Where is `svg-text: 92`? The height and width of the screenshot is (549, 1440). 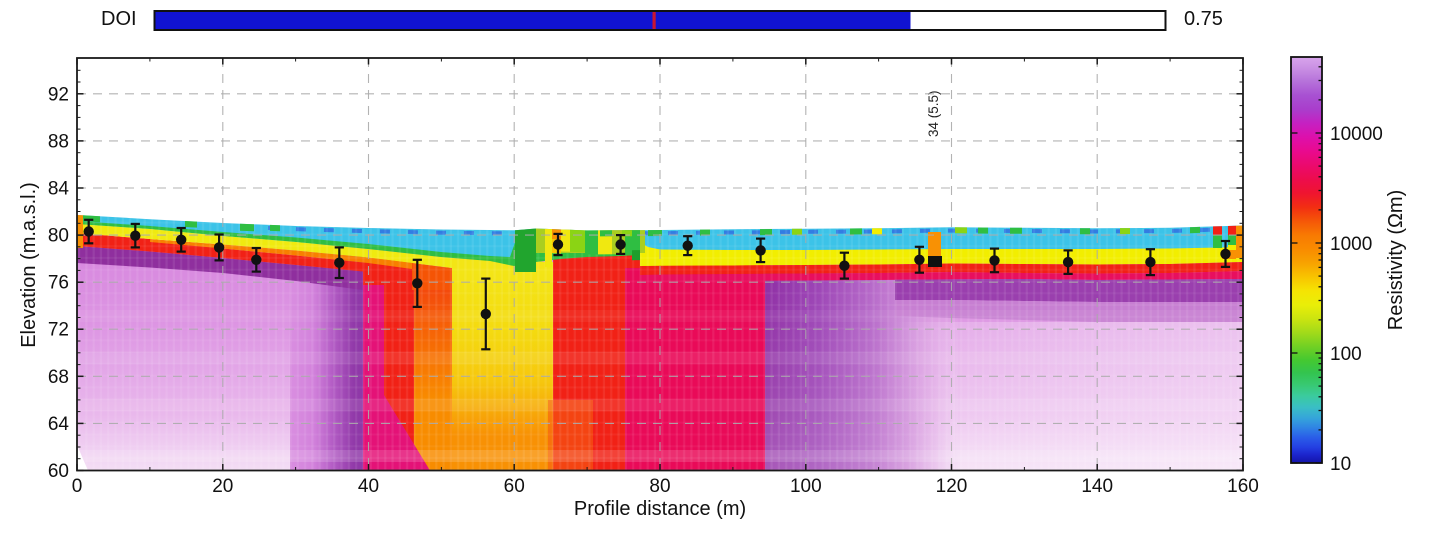 svg-text: 92 is located at coordinates (58, 94).